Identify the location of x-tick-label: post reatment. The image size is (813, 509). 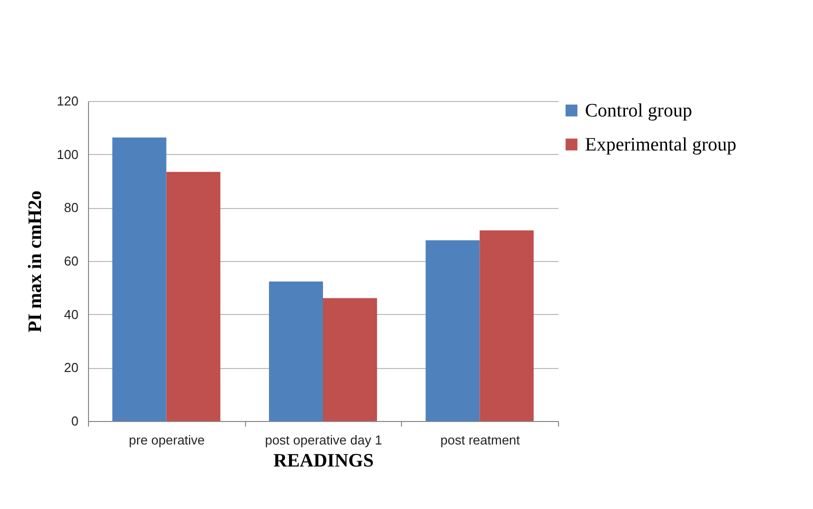
(480, 440).